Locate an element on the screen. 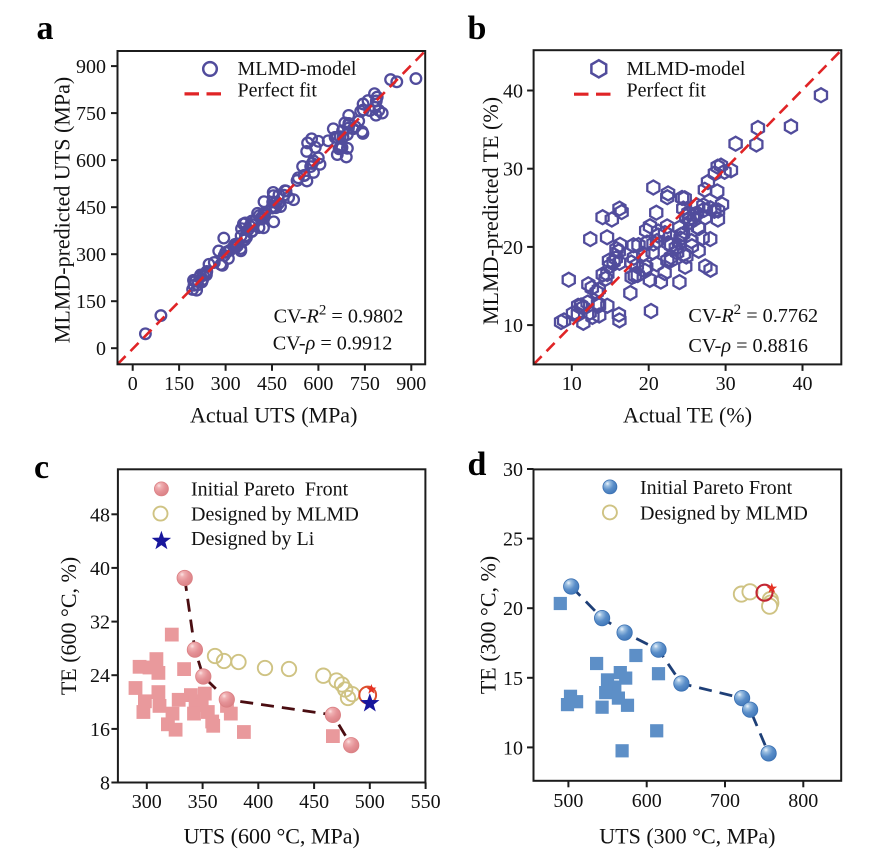 The image size is (880, 863). svg-text: 15 is located at coordinates (513, 679).